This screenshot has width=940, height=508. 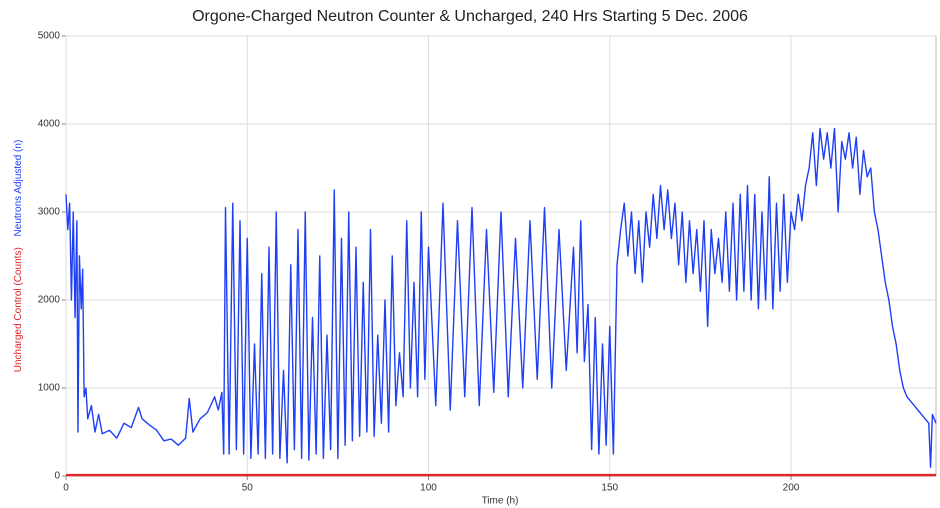 I want to click on x-axis-label: Time (h), so click(x=500, y=501).